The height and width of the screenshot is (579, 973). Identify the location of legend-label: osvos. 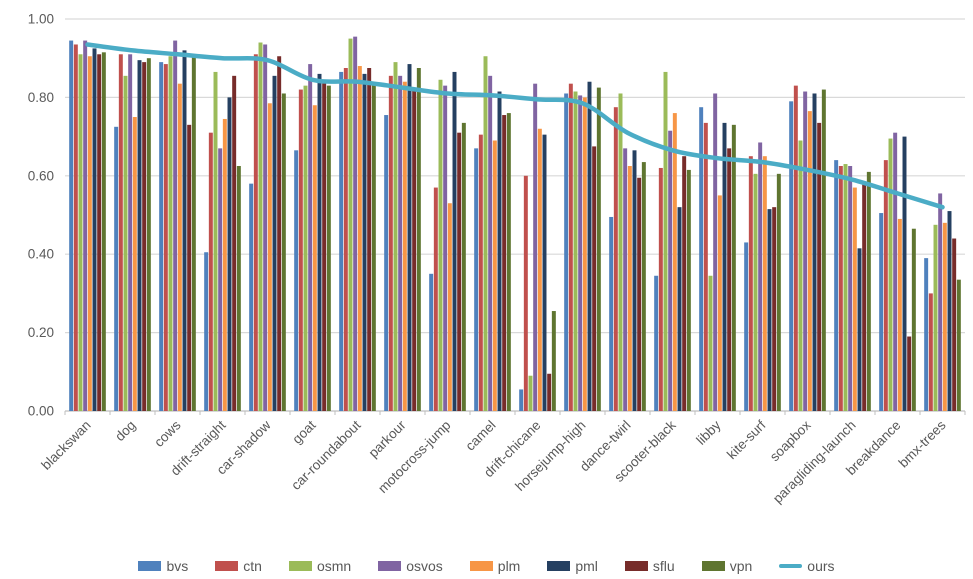
(424, 566).